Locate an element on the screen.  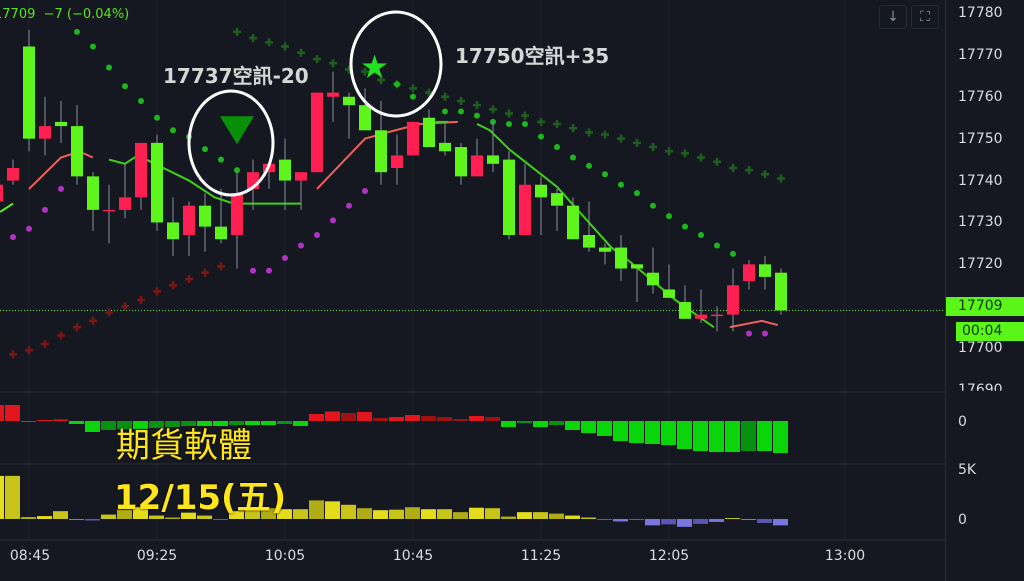
sell-signal-label: 17737空訊-20 is located at coordinates (236, 76).